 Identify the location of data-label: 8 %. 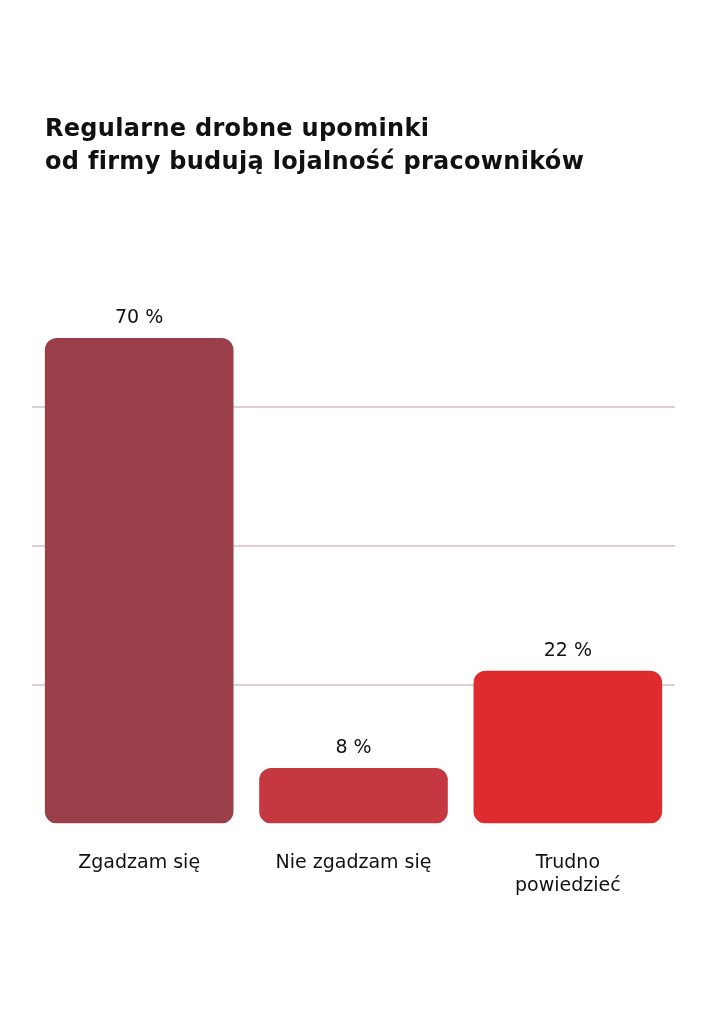
(353, 746).